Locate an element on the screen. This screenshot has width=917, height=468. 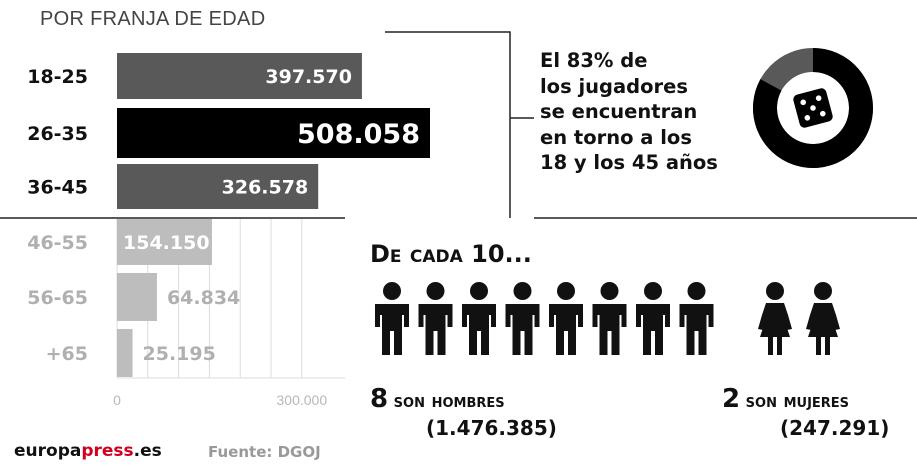
people-icons is located at coordinates (607, 318).